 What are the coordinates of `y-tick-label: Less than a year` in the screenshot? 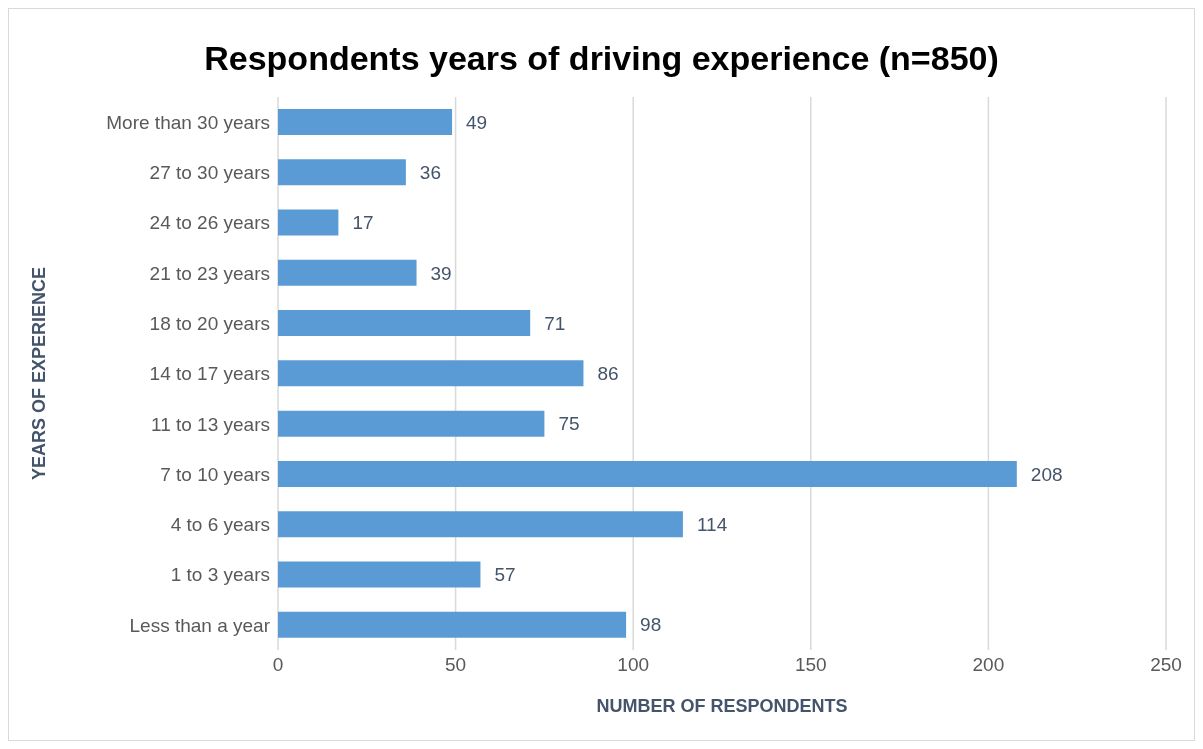 It's located at (200, 625).